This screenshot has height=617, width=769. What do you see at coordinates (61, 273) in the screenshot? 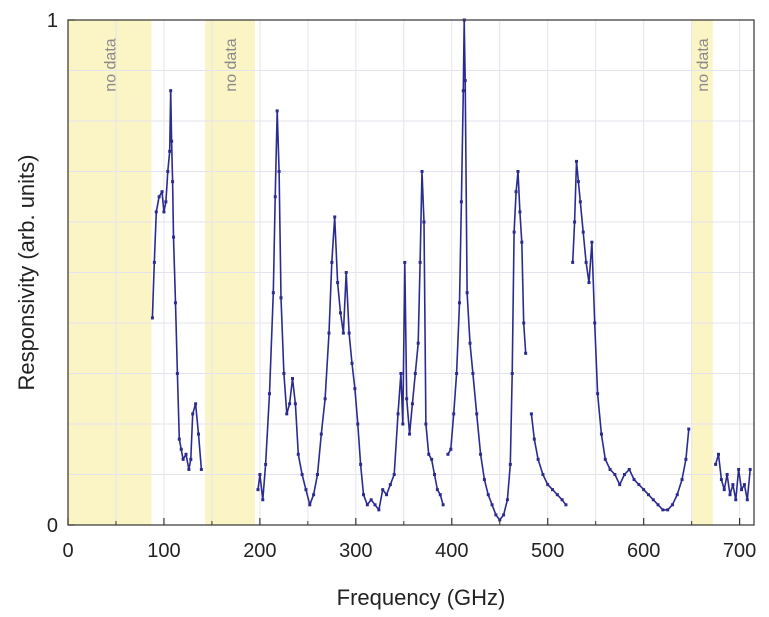
I see `y-axis-ticks: 01` at bounding box center [61, 273].